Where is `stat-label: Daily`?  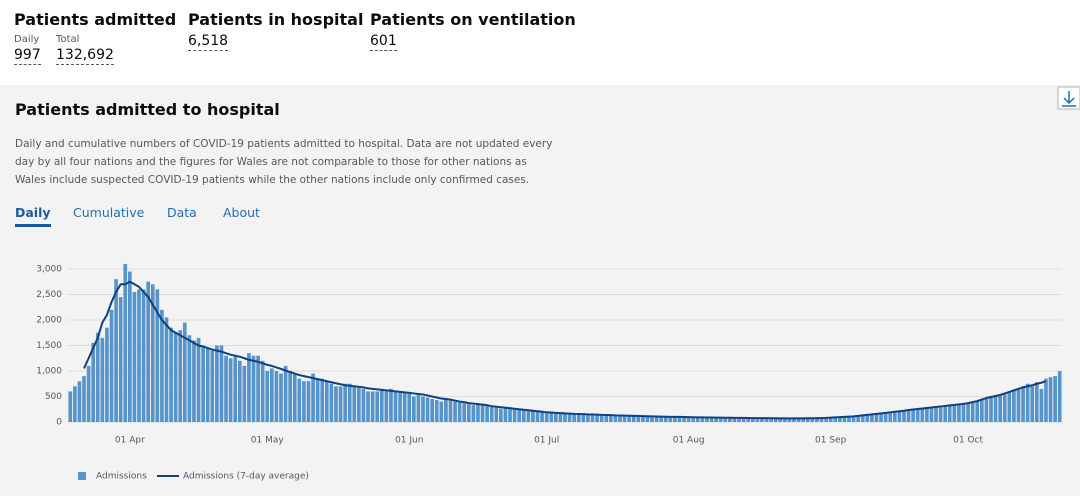 stat-label: Daily is located at coordinates (27, 39).